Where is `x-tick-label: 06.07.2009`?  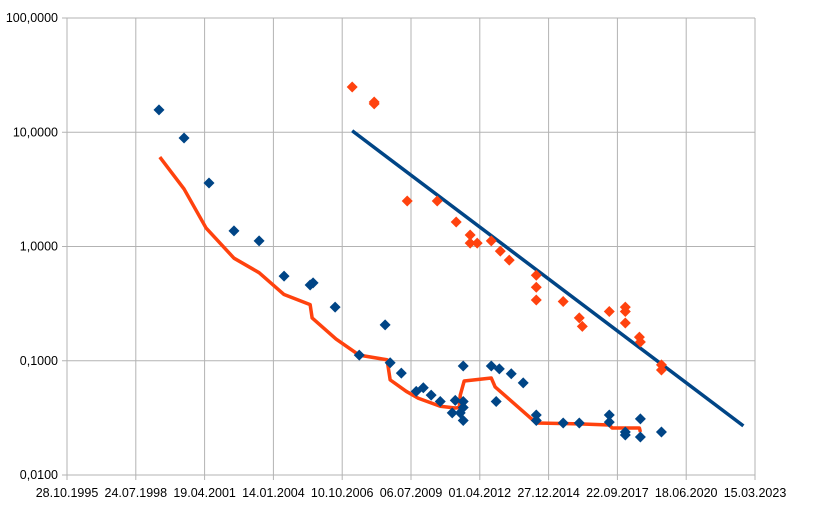
x-tick-label: 06.07.2009 is located at coordinates (411, 493).